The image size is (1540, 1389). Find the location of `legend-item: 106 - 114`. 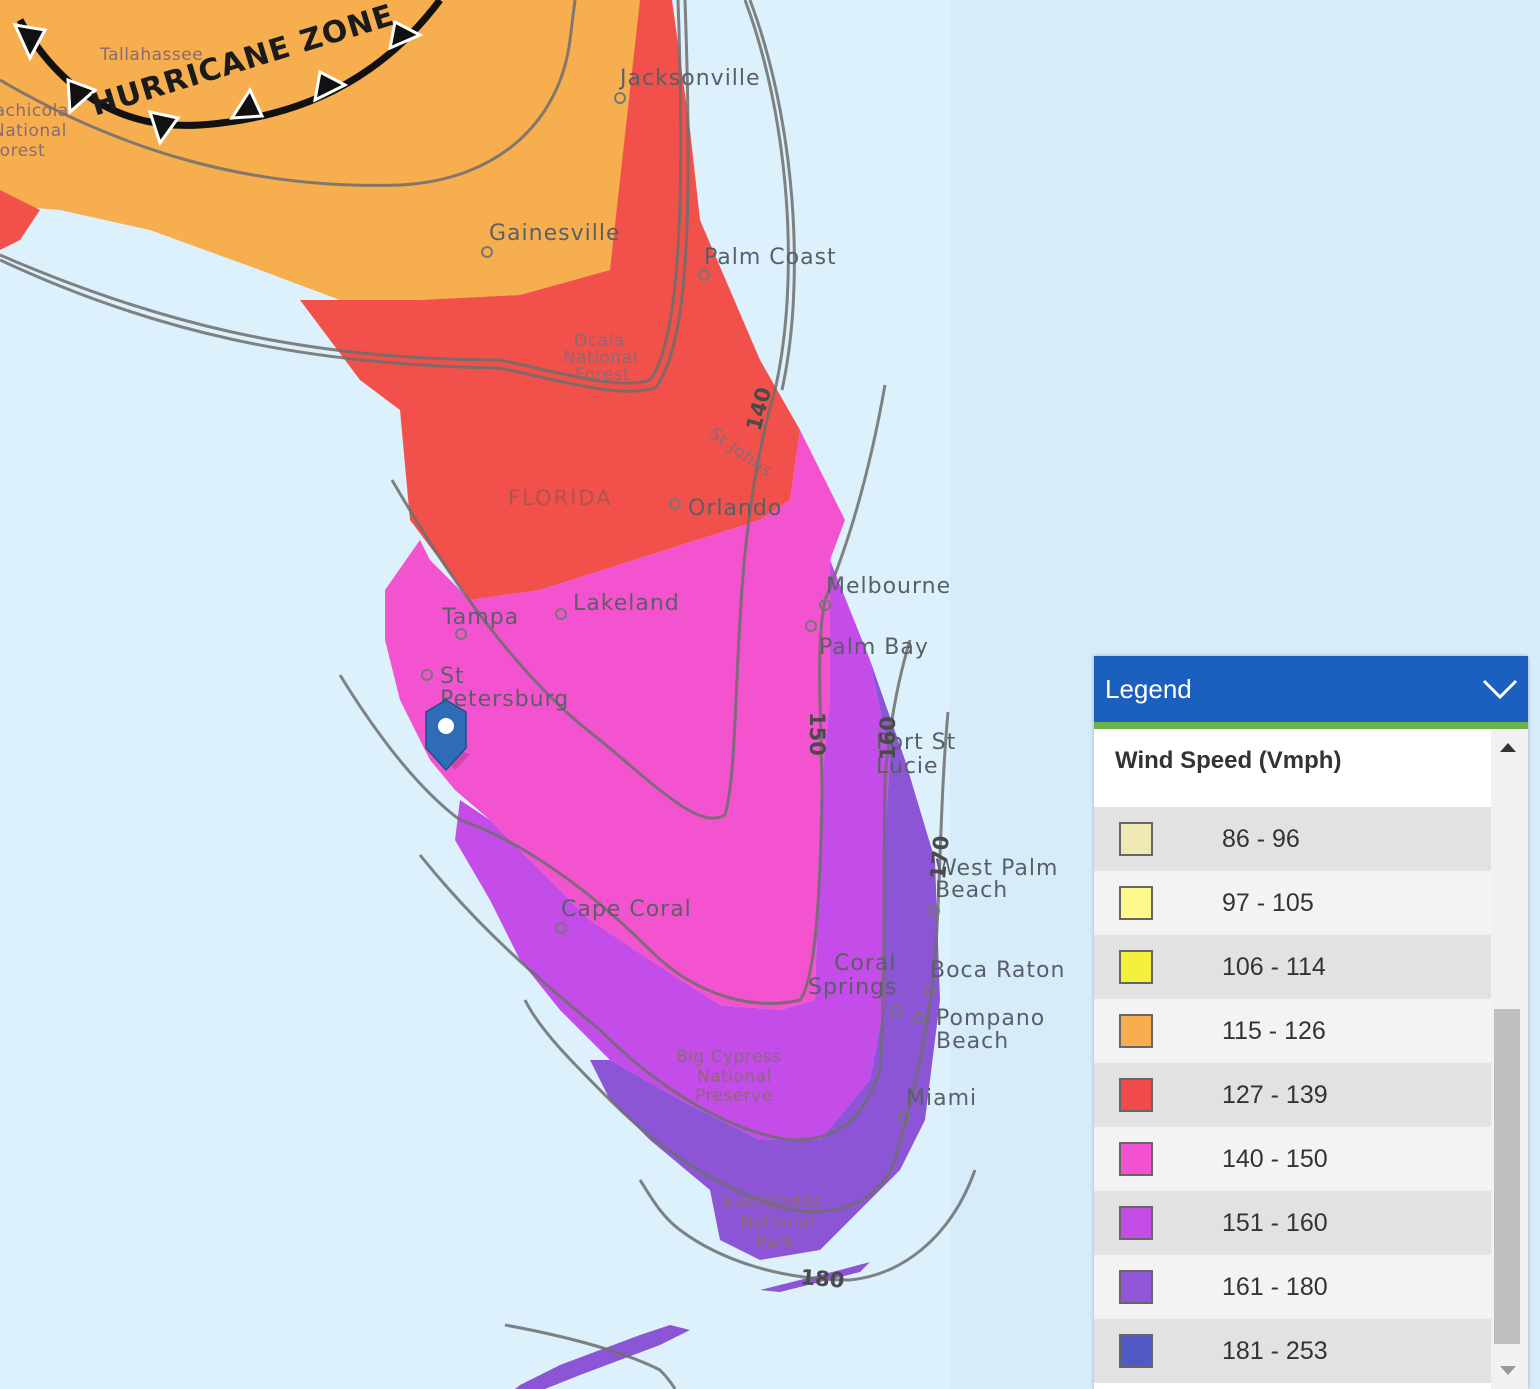

legend-item: 106 - 114 is located at coordinates (1292, 967).